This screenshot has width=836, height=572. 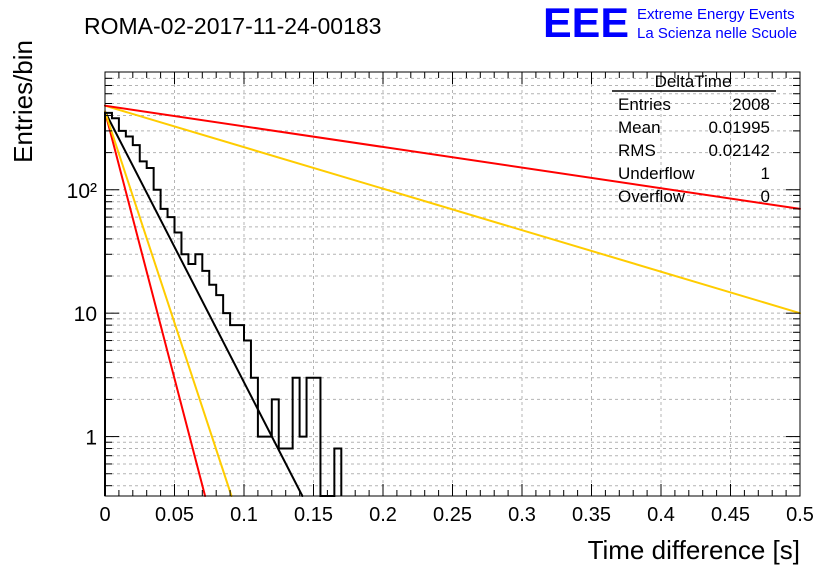 What do you see at coordinates (751, 104) in the screenshot?
I see `stats-value: 2008` at bounding box center [751, 104].